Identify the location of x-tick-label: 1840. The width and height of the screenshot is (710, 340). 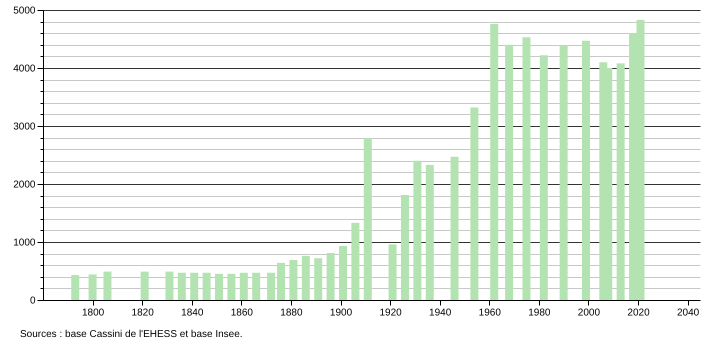
(192, 313).